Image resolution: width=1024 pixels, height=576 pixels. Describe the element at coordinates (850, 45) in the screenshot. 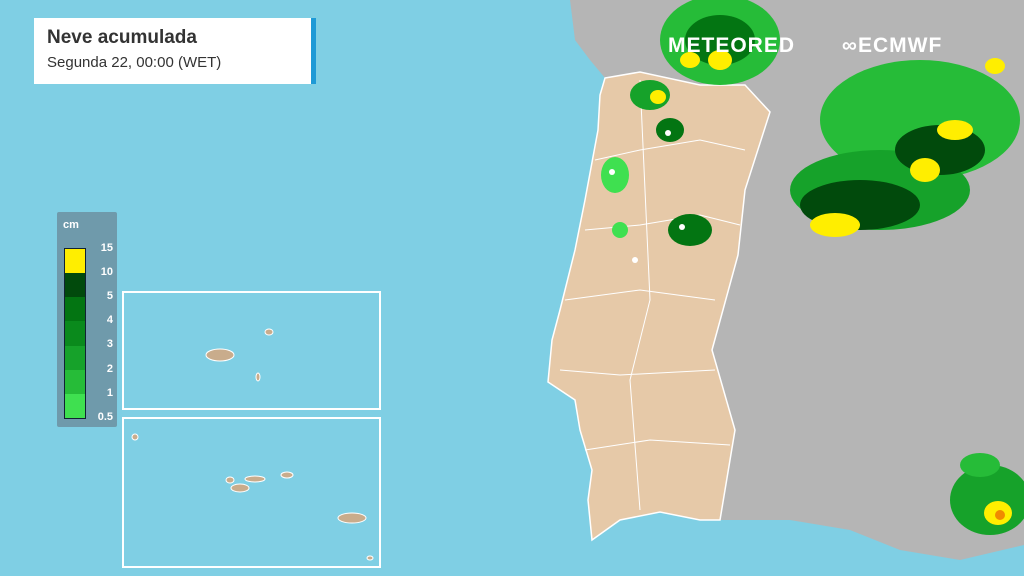

I see `ecmwf-symbol-icon: ∞` at that location.